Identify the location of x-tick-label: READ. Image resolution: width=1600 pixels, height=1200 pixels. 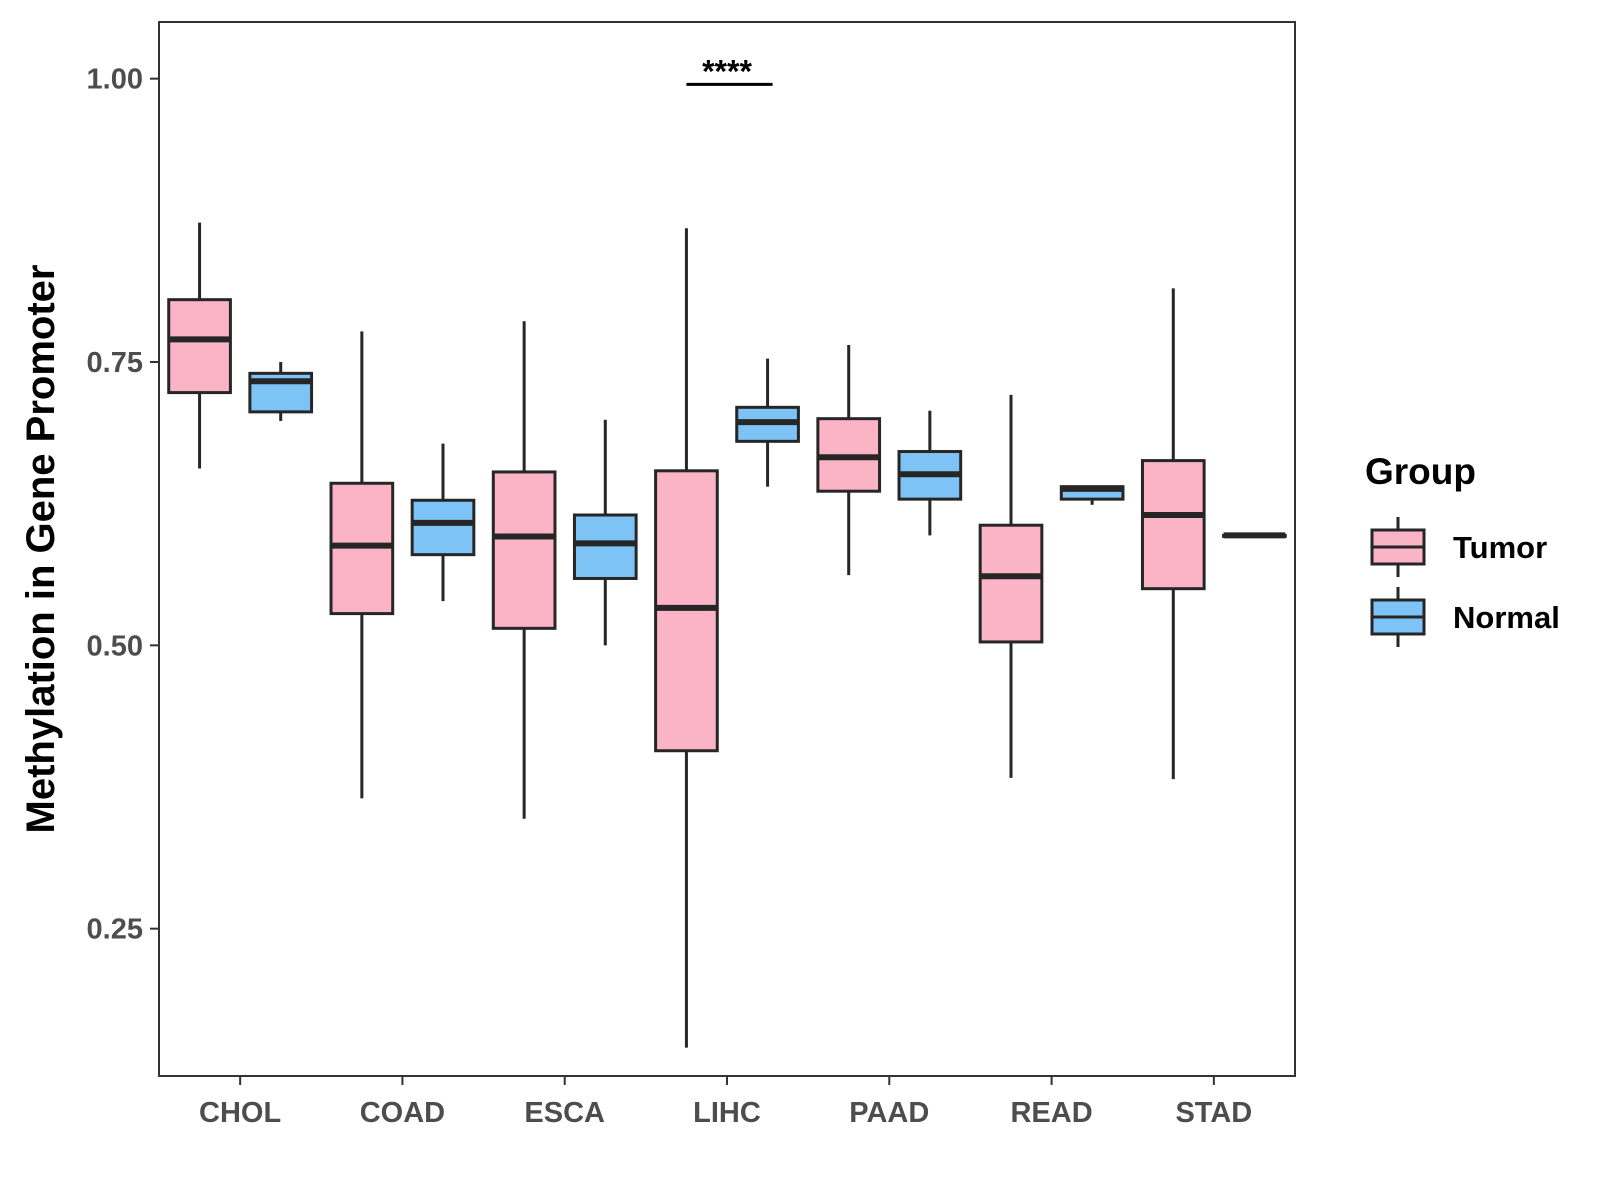
(1051, 1113).